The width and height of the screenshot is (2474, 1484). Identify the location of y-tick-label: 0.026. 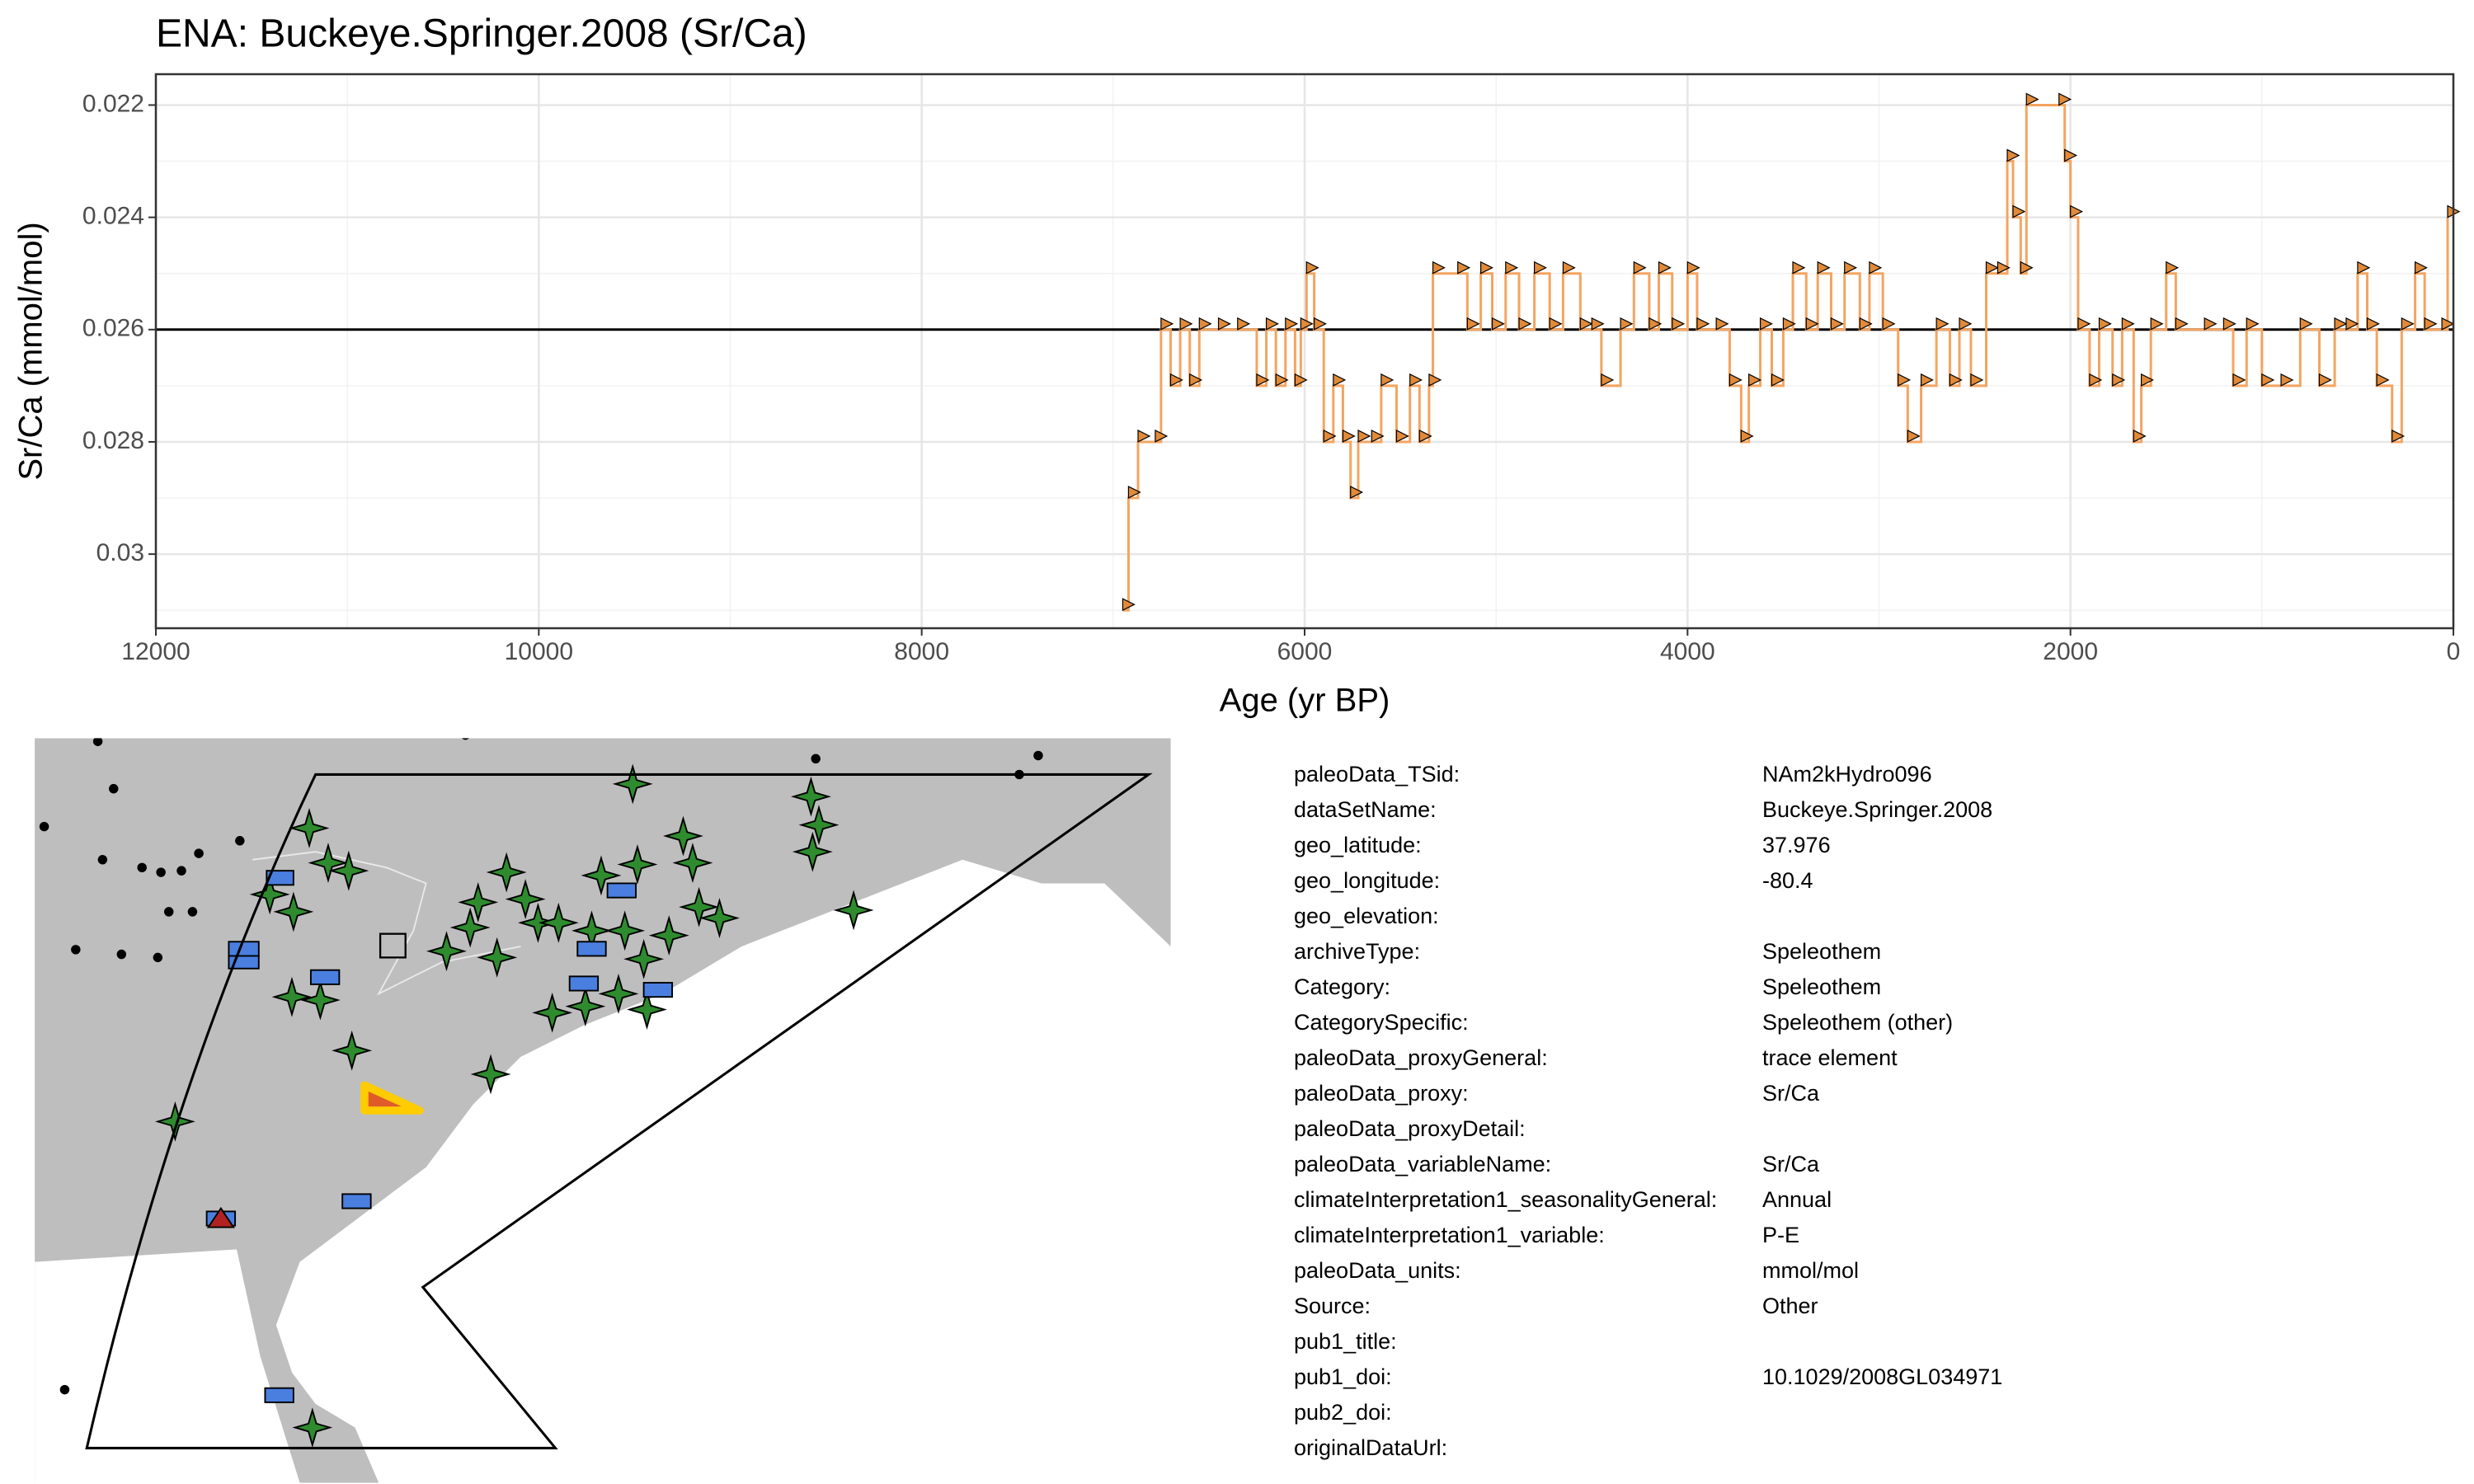
(113, 328).